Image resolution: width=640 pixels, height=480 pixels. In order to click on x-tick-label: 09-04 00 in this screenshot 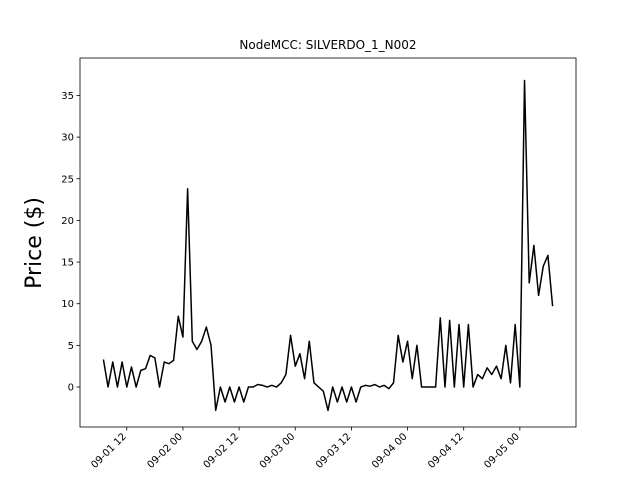, I will do `click(390, 451)`.